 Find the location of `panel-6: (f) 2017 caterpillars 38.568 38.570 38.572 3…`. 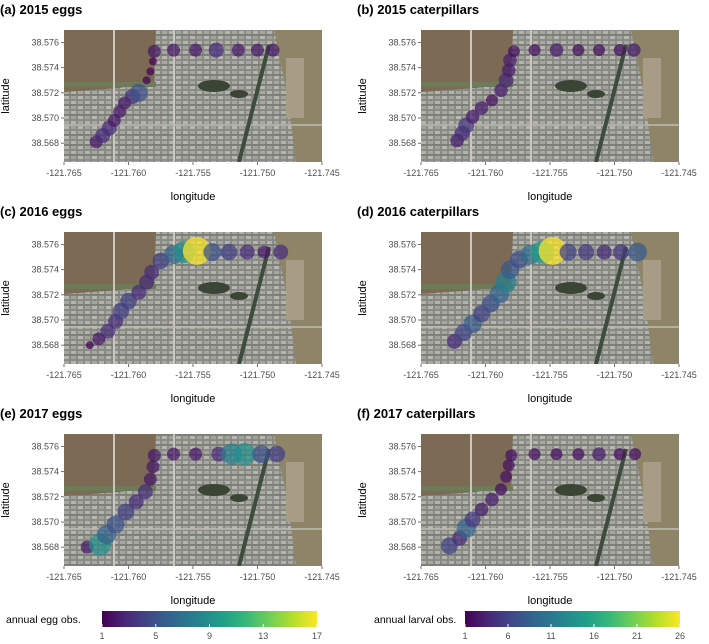

panel-6: (f) 2017 caterpillars 38.568 38.570 38.572 3… is located at coordinates (527, 506).